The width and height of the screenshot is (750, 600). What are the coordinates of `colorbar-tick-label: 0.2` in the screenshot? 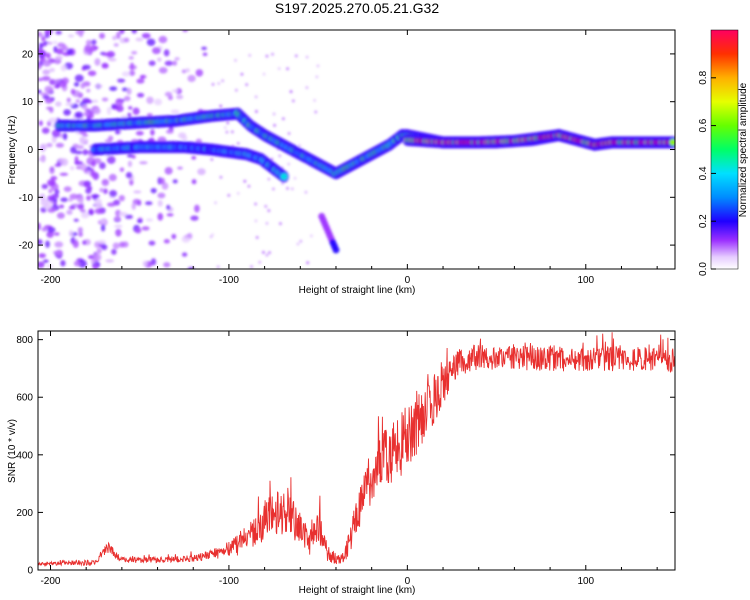 It's located at (703, 221).